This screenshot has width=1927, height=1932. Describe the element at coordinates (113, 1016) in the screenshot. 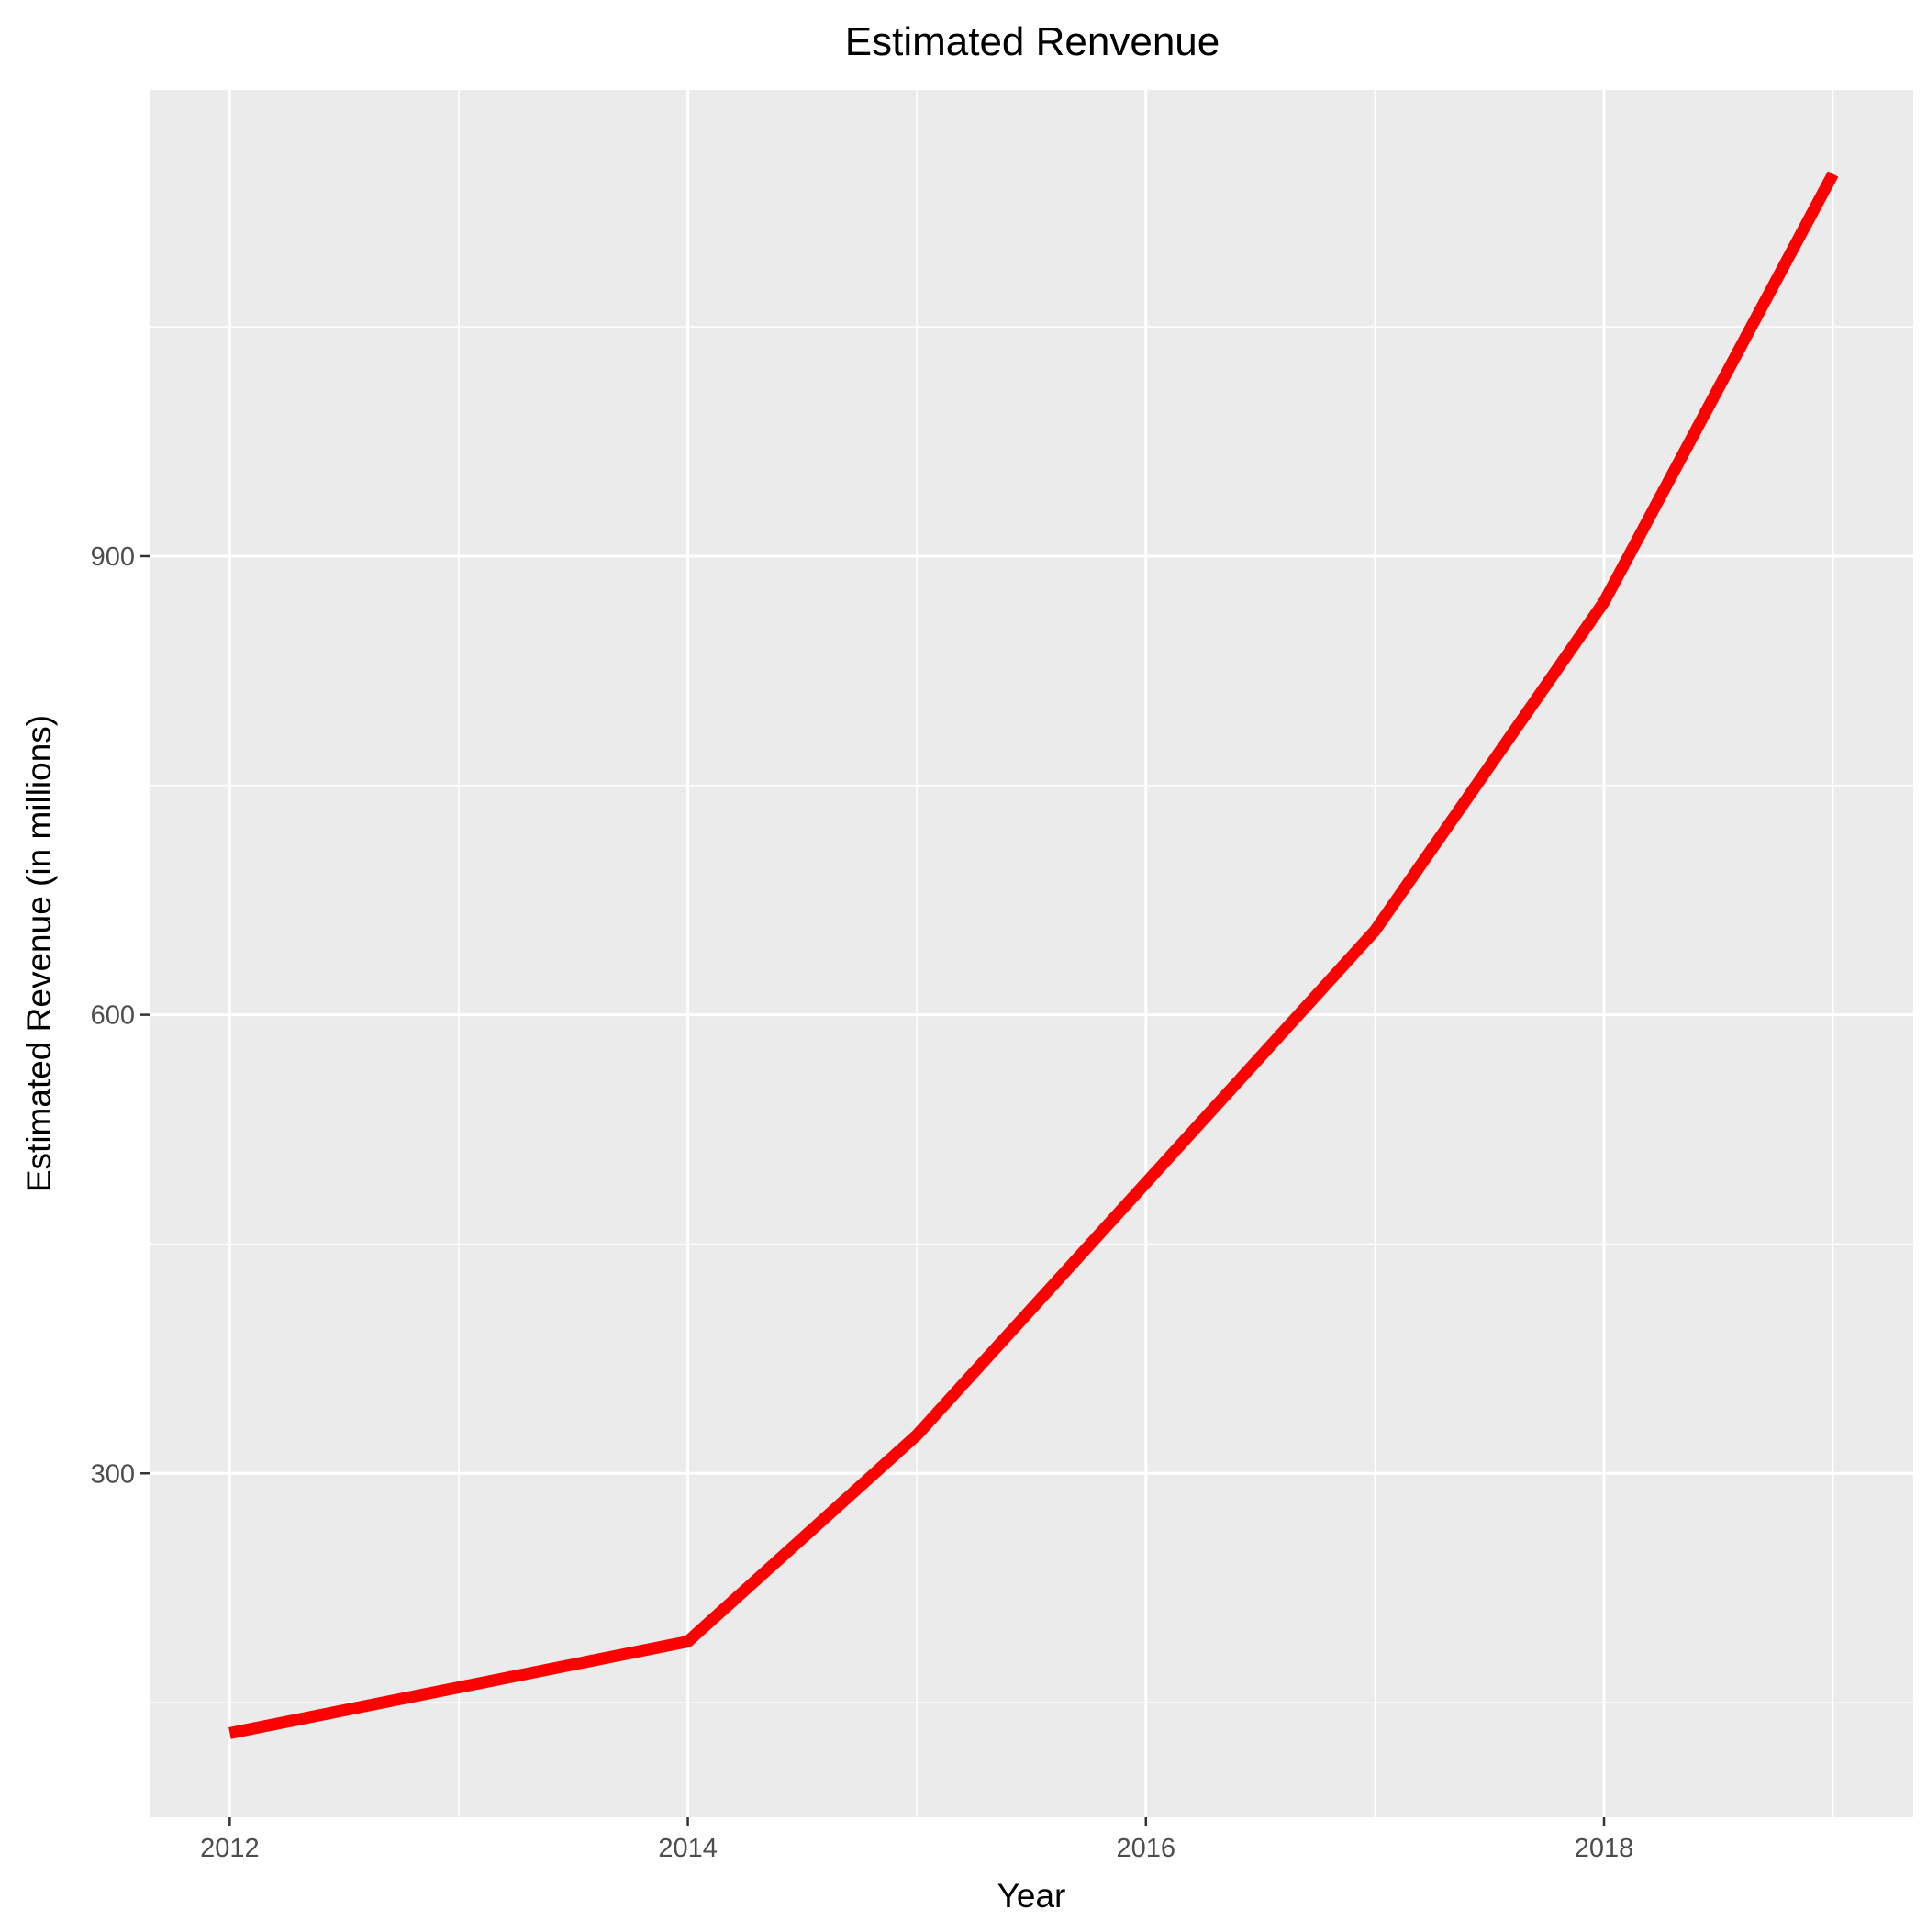

I see `y-tick-label: 600` at that location.